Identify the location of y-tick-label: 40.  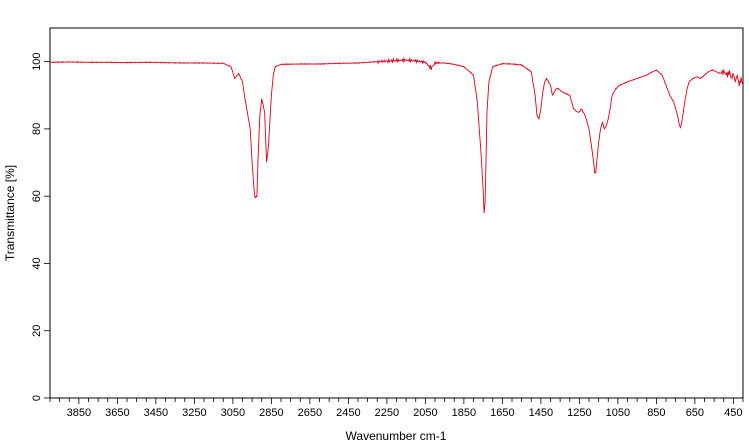
(37, 263).